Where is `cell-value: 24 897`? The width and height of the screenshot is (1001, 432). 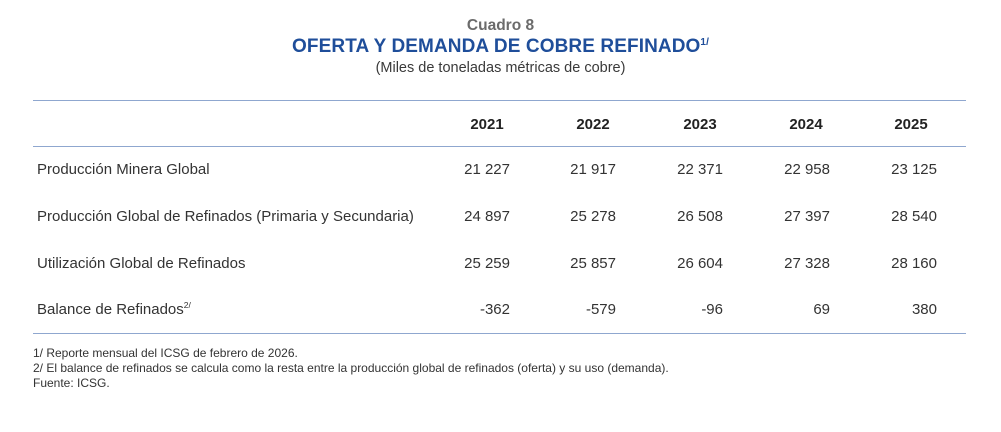
cell-value: 24 897 is located at coordinates (487, 216).